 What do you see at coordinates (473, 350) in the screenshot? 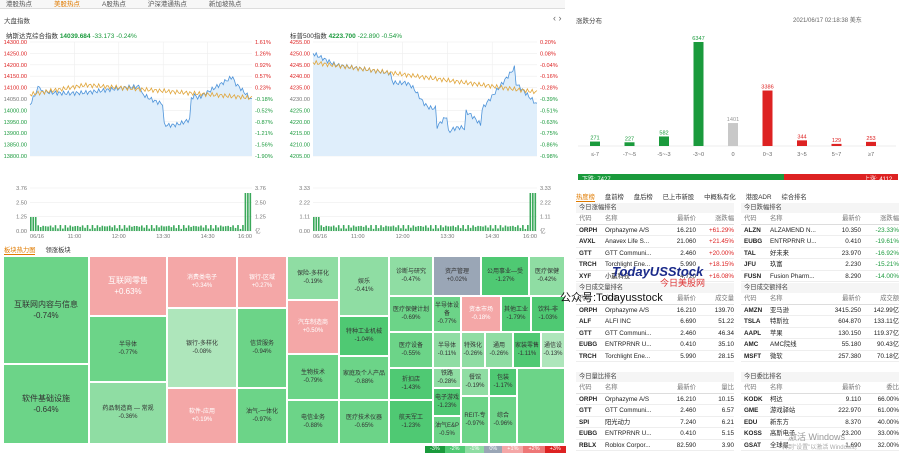
I see `sector-tile: 特殊化 -0.26%` at bounding box center [473, 350].